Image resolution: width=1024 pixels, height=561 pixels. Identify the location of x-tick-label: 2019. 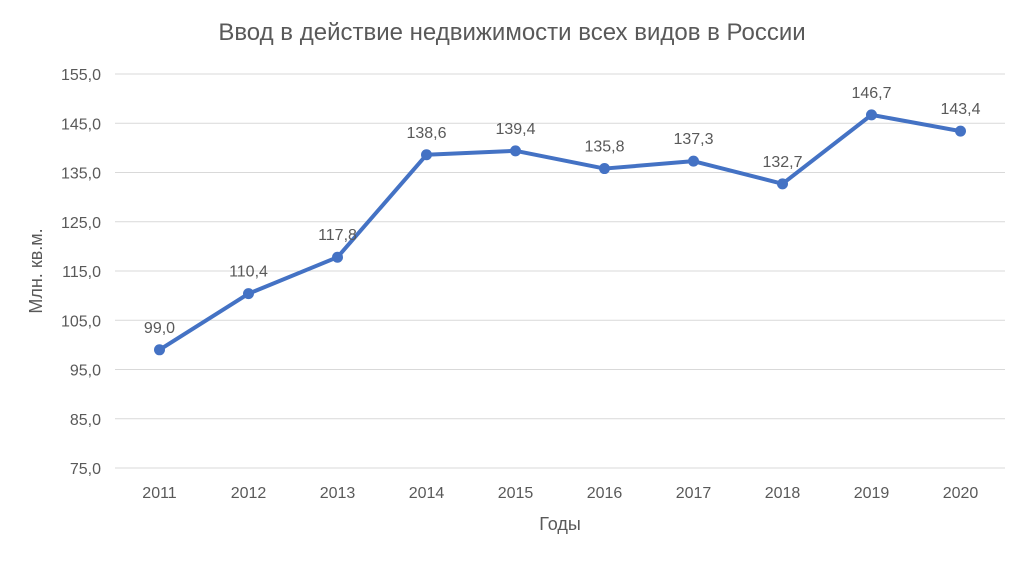
(872, 493).